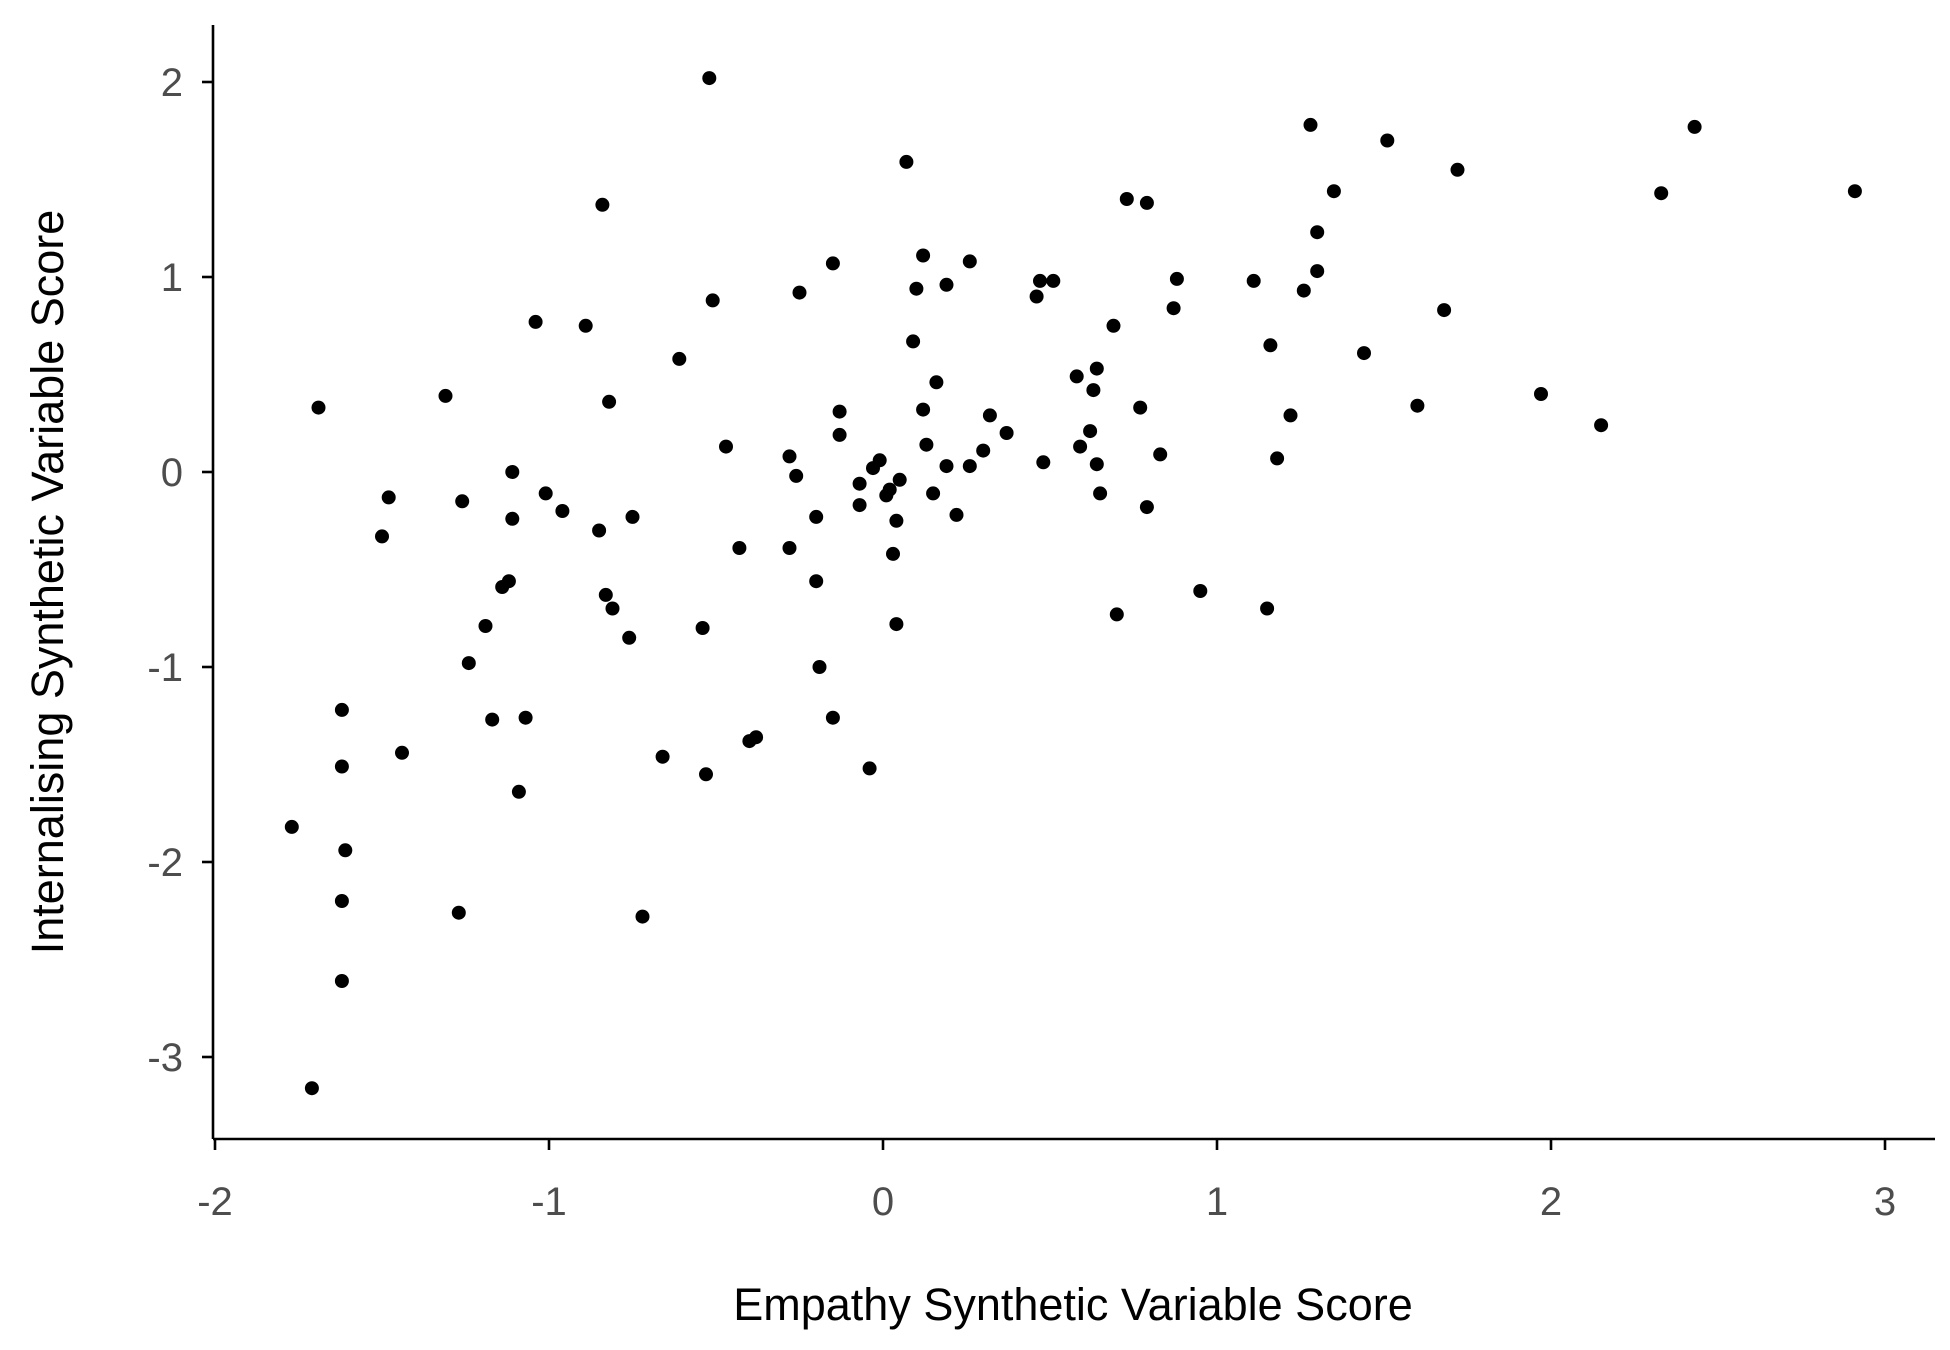  I want to click on y-tick-label: -1, so click(165, 668).